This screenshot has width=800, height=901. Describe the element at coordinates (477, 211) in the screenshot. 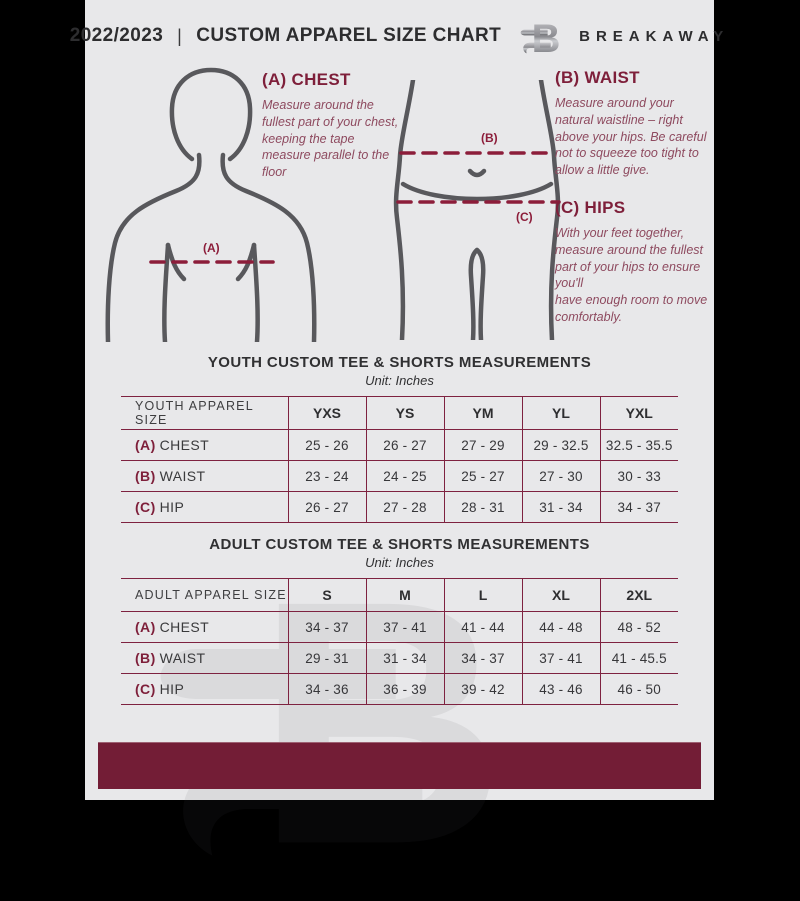

I see `lower-torso-figure: (B) (C)` at that location.